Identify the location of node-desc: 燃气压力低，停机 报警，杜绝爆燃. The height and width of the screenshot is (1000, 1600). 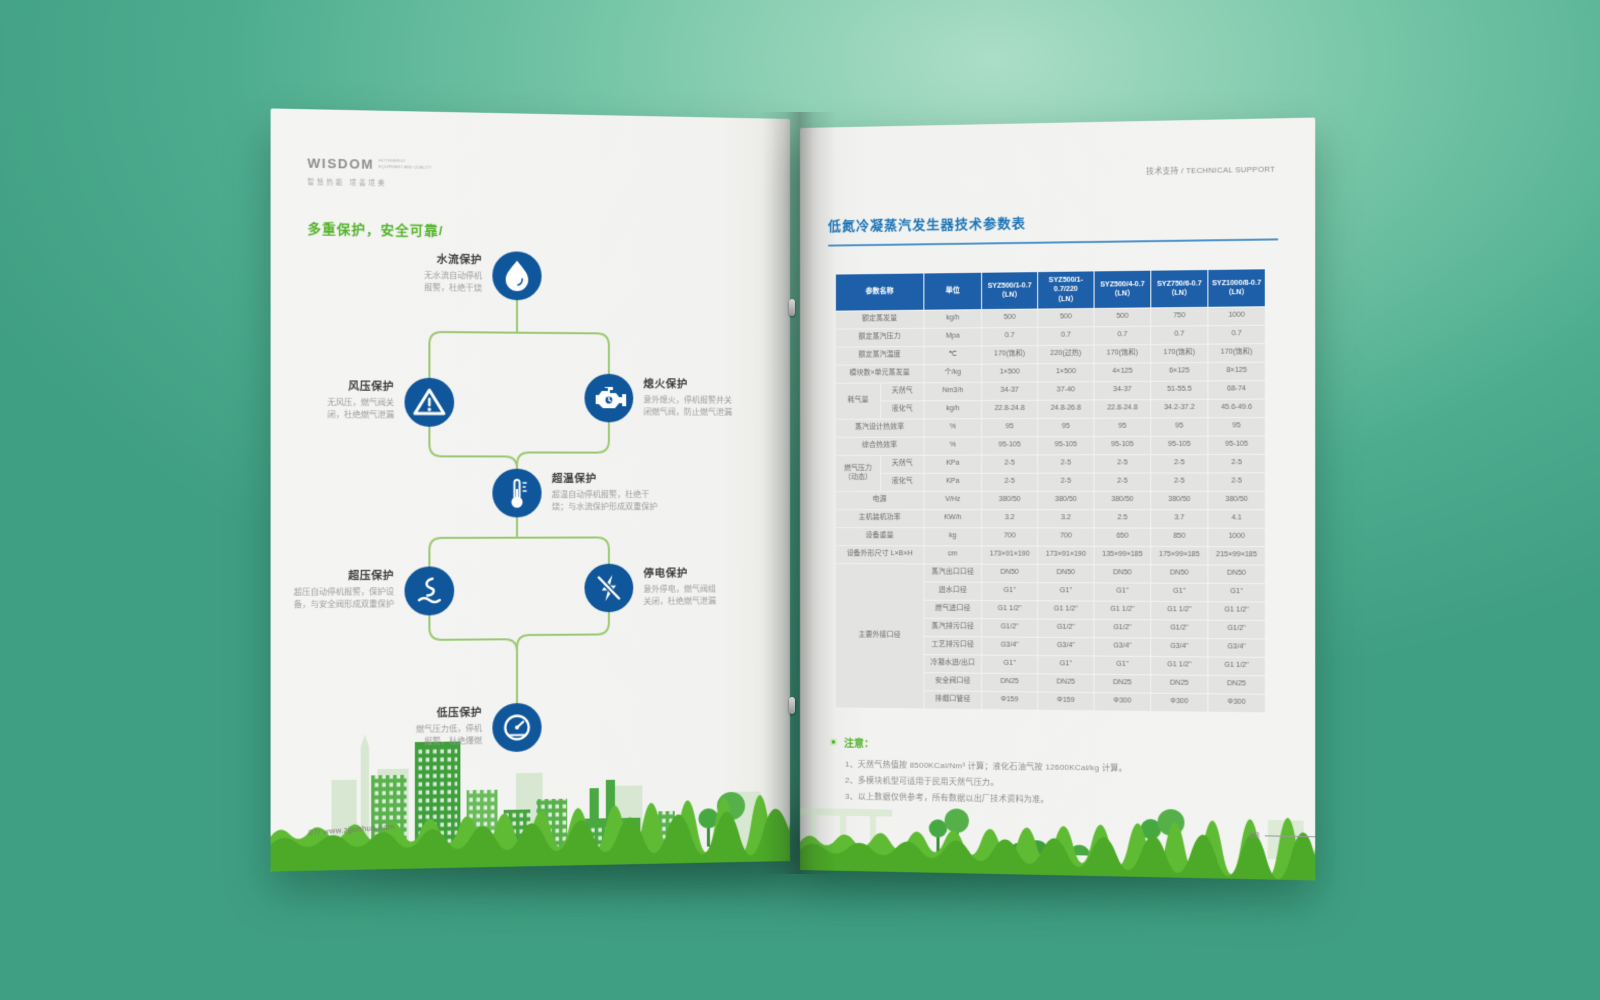
(449, 735).